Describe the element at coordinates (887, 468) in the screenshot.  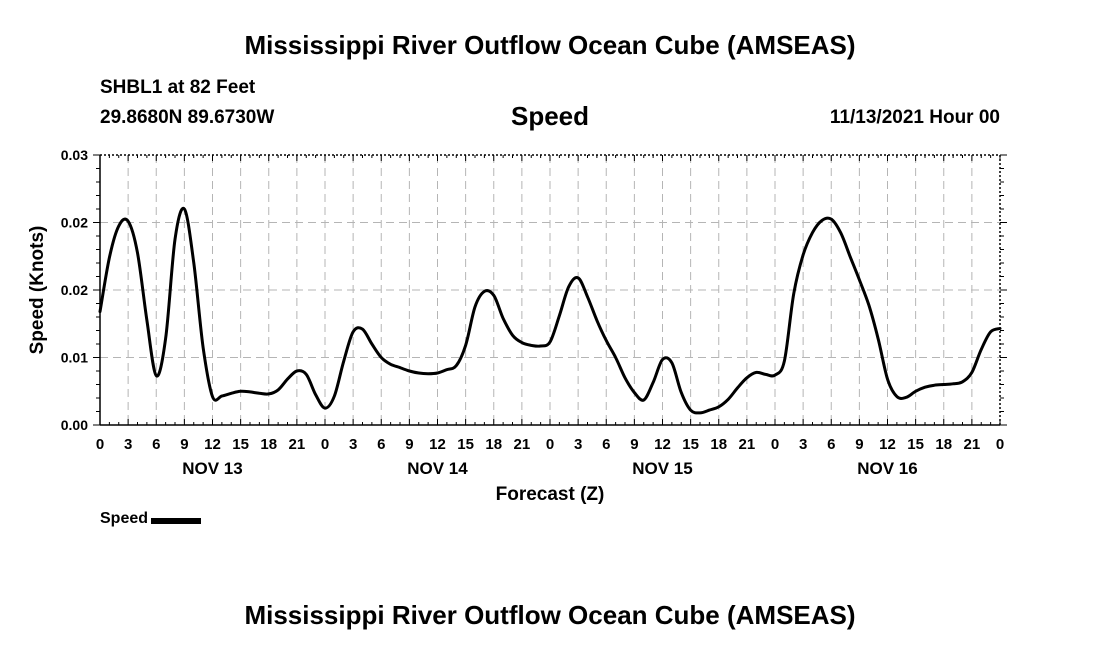
I see `day-label: NOV 16` at that location.